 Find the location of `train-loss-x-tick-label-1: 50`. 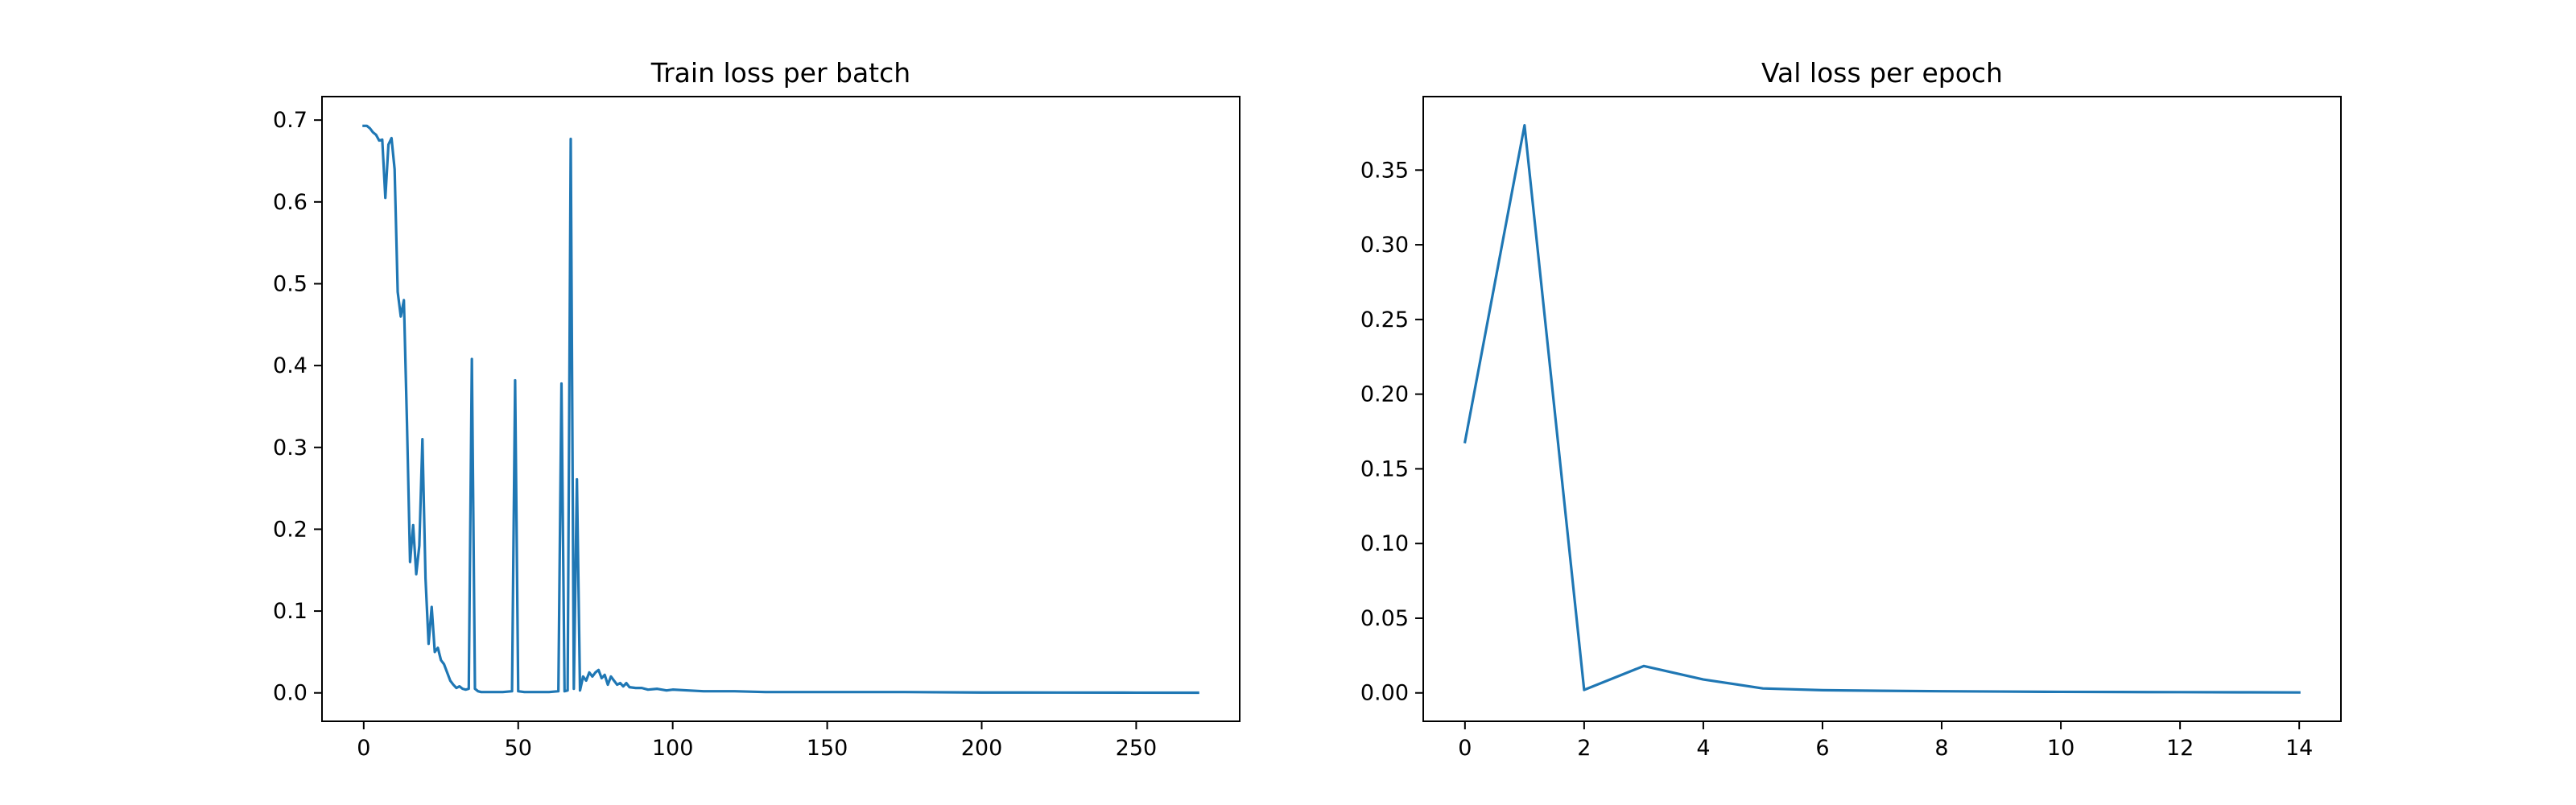

train-loss-x-tick-label-1: 50 is located at coordinates (518, 748).